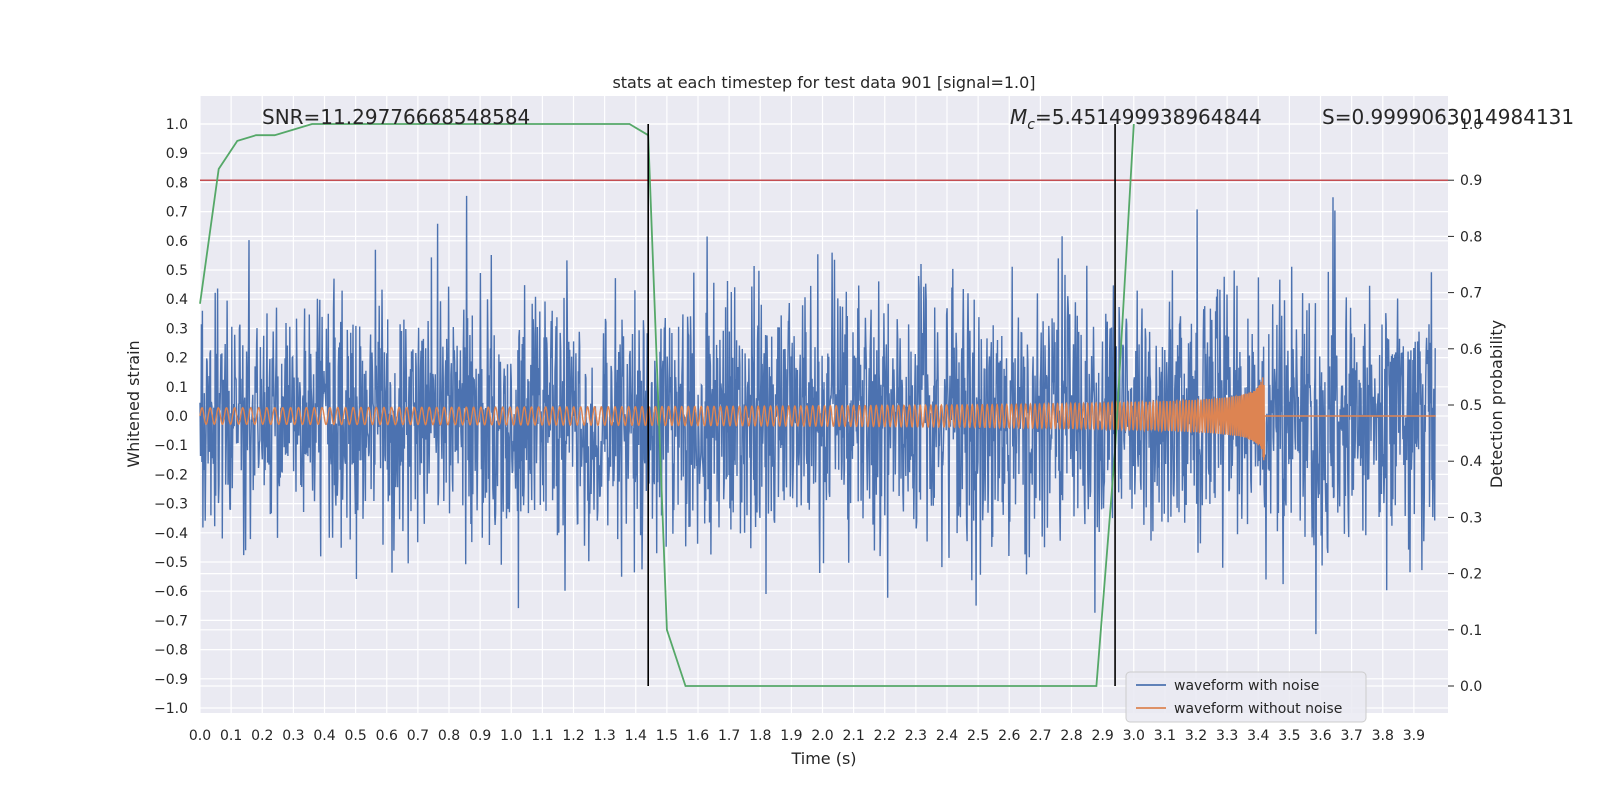 This screenshot has height=800, width=1600. Describe the element at coordinates (293, 736) in the screenshot. I see `x-tick-label: 0.3` at that location.